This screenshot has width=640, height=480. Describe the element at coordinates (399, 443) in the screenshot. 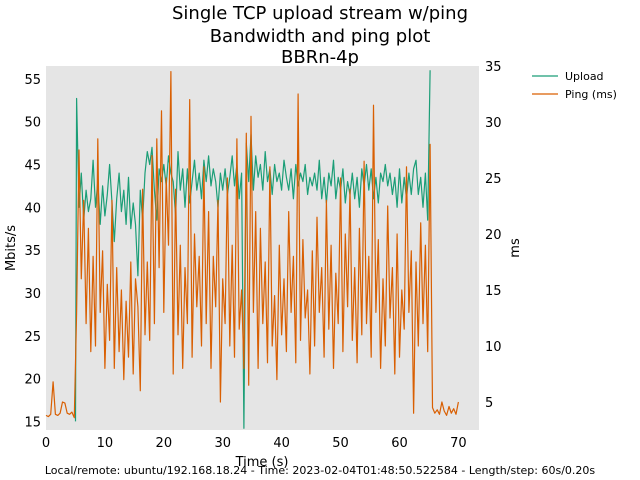

I see `x-tick-label: 60` at that location.